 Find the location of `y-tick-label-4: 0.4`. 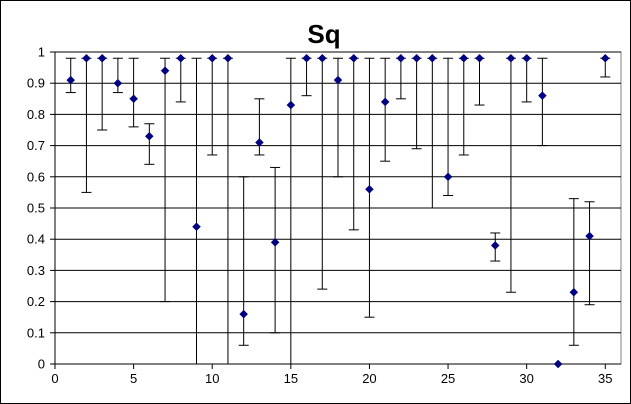

y-tick-label-4: 0.4 is located at coordinates (36, 239).